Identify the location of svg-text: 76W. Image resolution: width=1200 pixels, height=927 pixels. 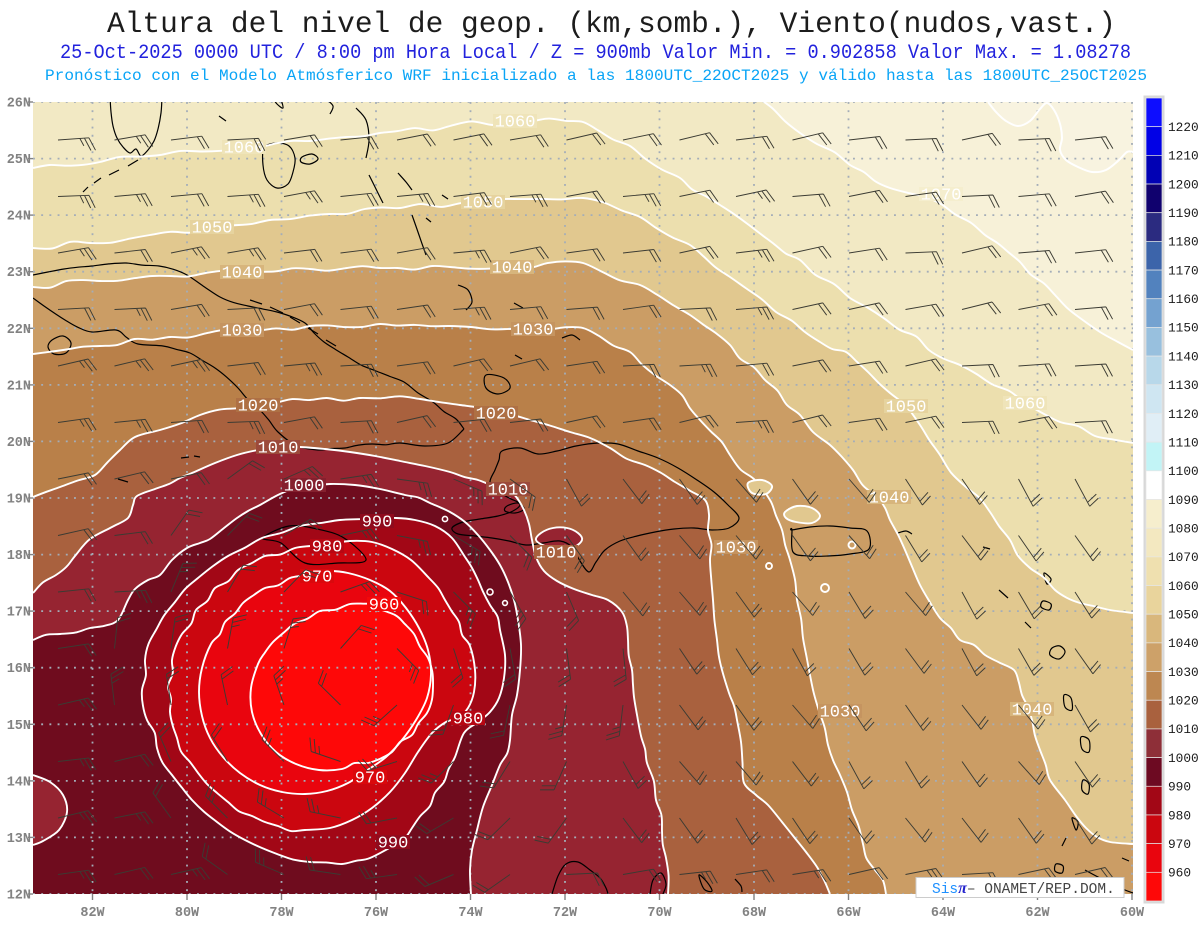
(376, 913).